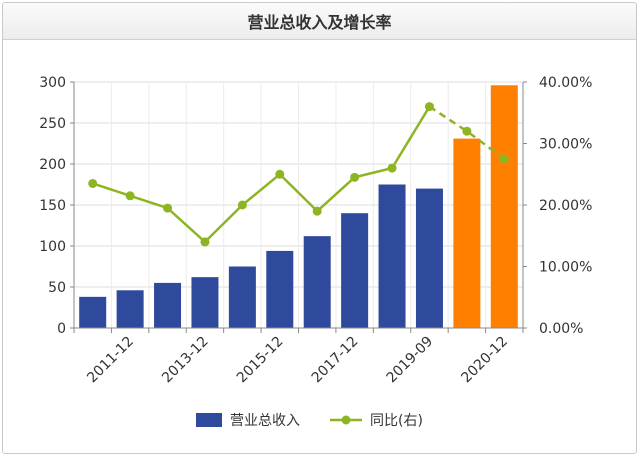 This screenshot has width=641, height=458. I want to click on y-left-tick-label: 150, so click(52, 206).